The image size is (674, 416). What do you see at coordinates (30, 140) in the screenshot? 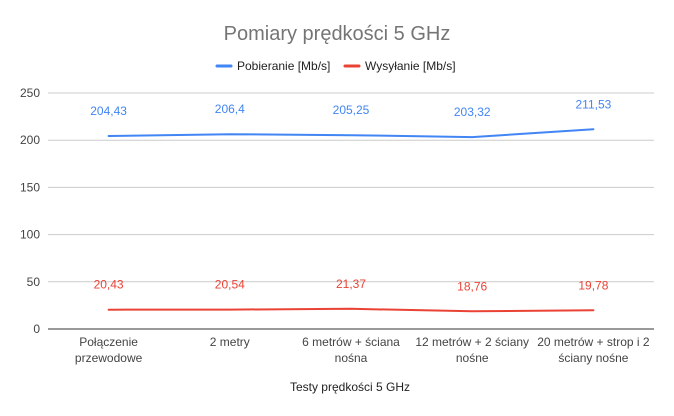
I see `y-tick-label: 200` at bounding box center [30, 140].